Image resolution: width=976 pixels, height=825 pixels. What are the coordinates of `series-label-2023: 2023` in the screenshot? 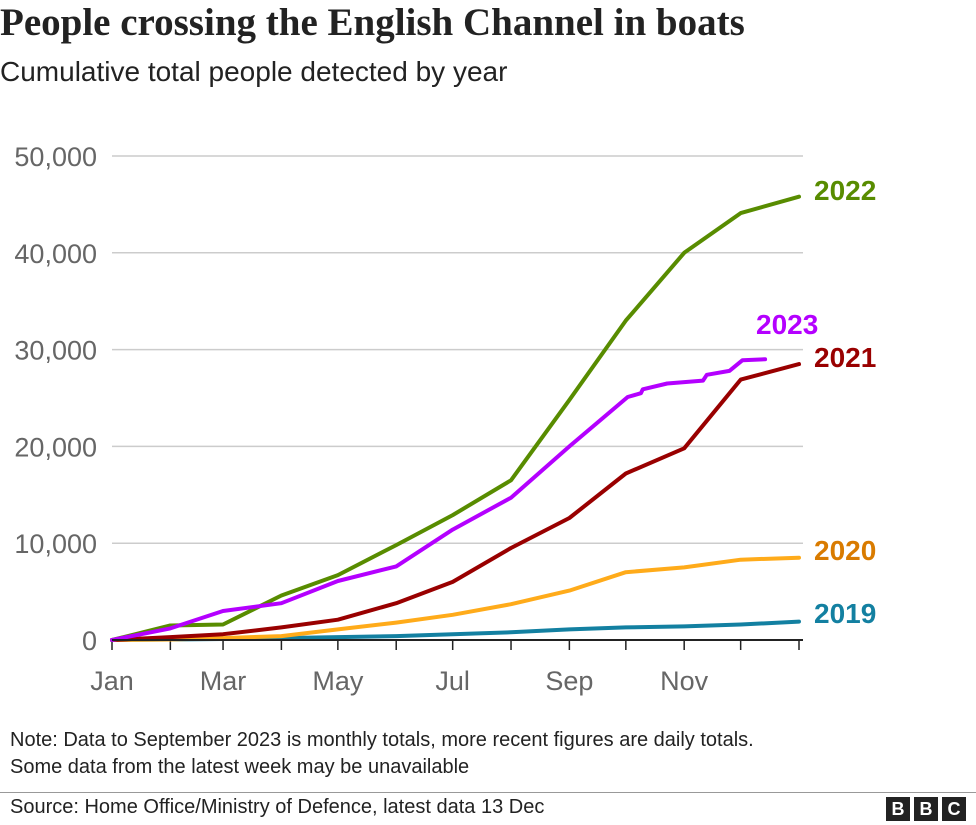 It's located at (787, 324).